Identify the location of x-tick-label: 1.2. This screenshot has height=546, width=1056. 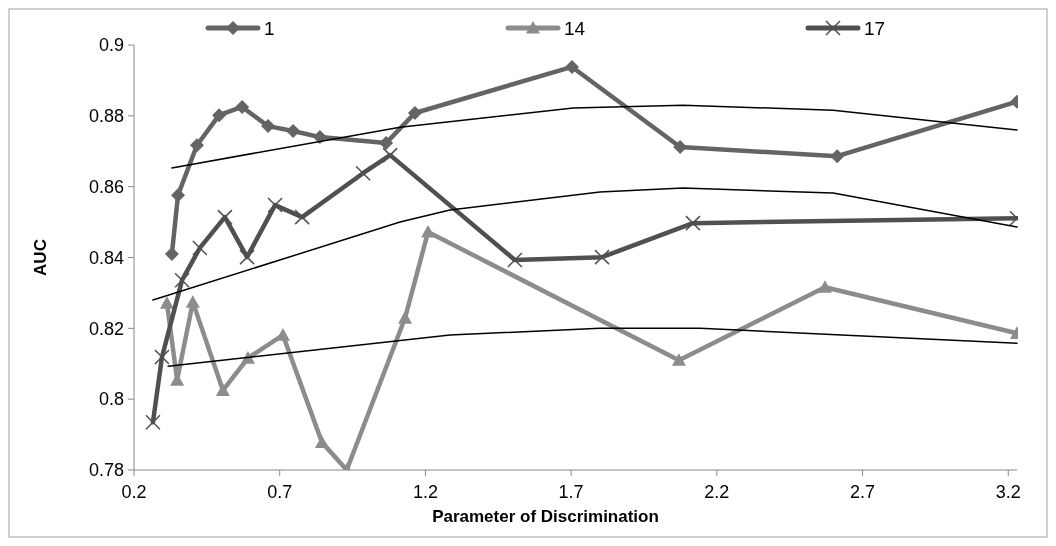
(425, 492).